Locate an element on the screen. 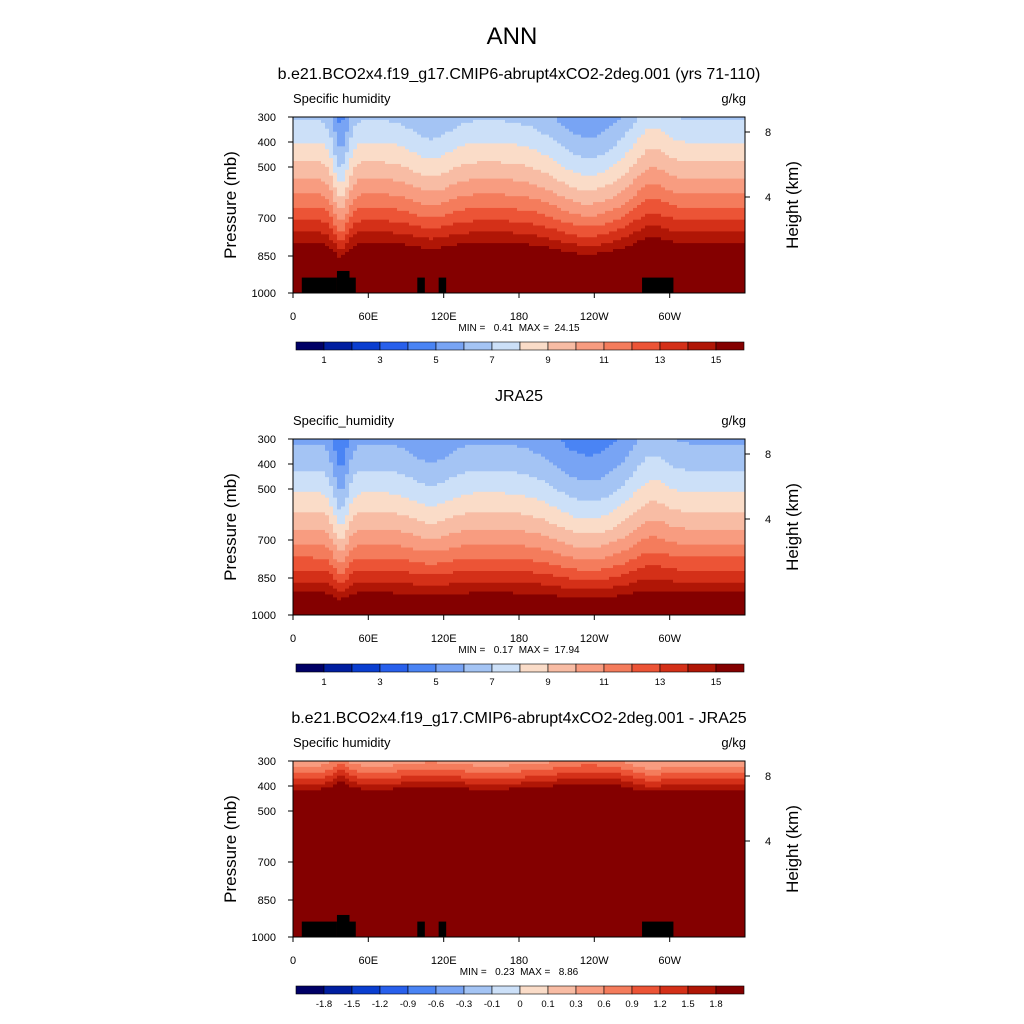 The height and width of the screenshot is (1024, 1024). colorbar-tick-label: 13 is located at coordinates (660, 360).